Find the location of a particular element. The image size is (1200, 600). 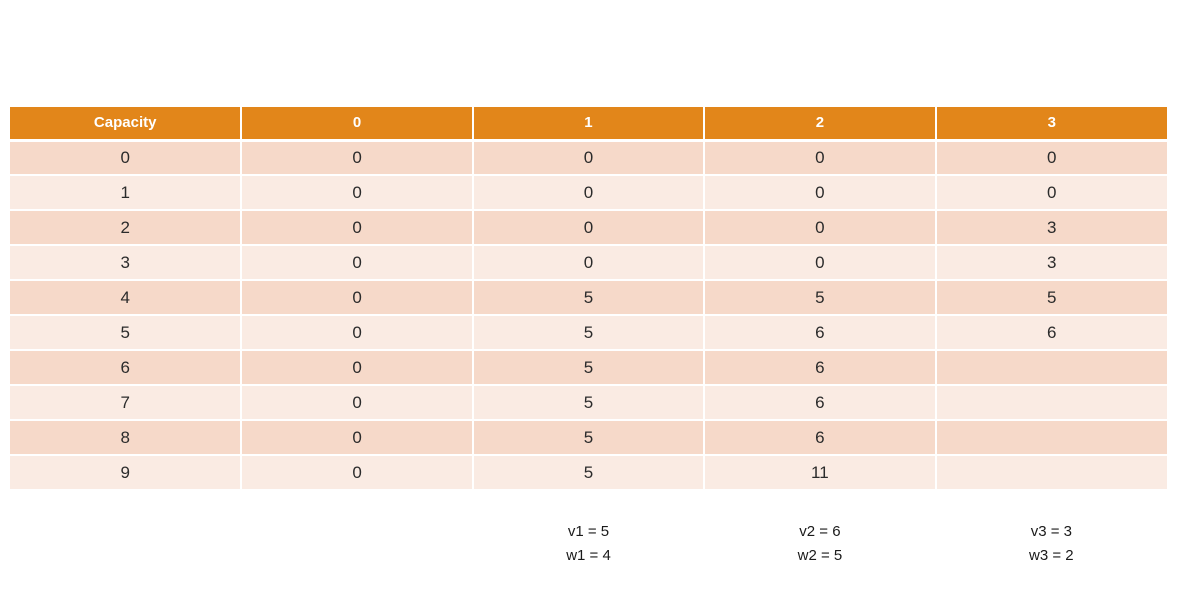

item-value-label: v2 = 6 is located at coordinates (820, 531).